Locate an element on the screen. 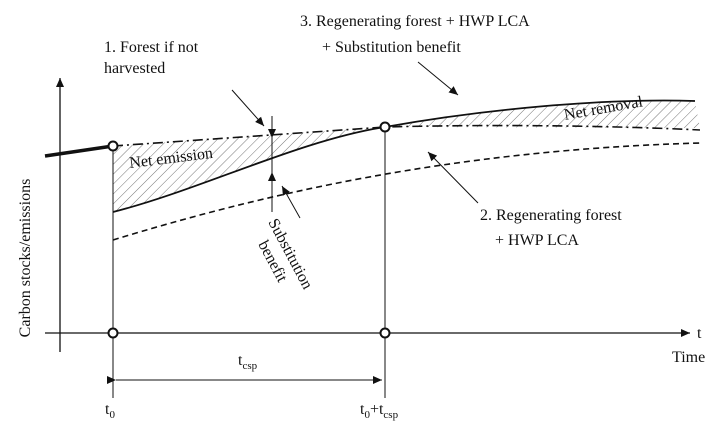 Image resolution: width=710 pixels, height=425 pixels. net-removal-area is located at coordinates (542, 114).